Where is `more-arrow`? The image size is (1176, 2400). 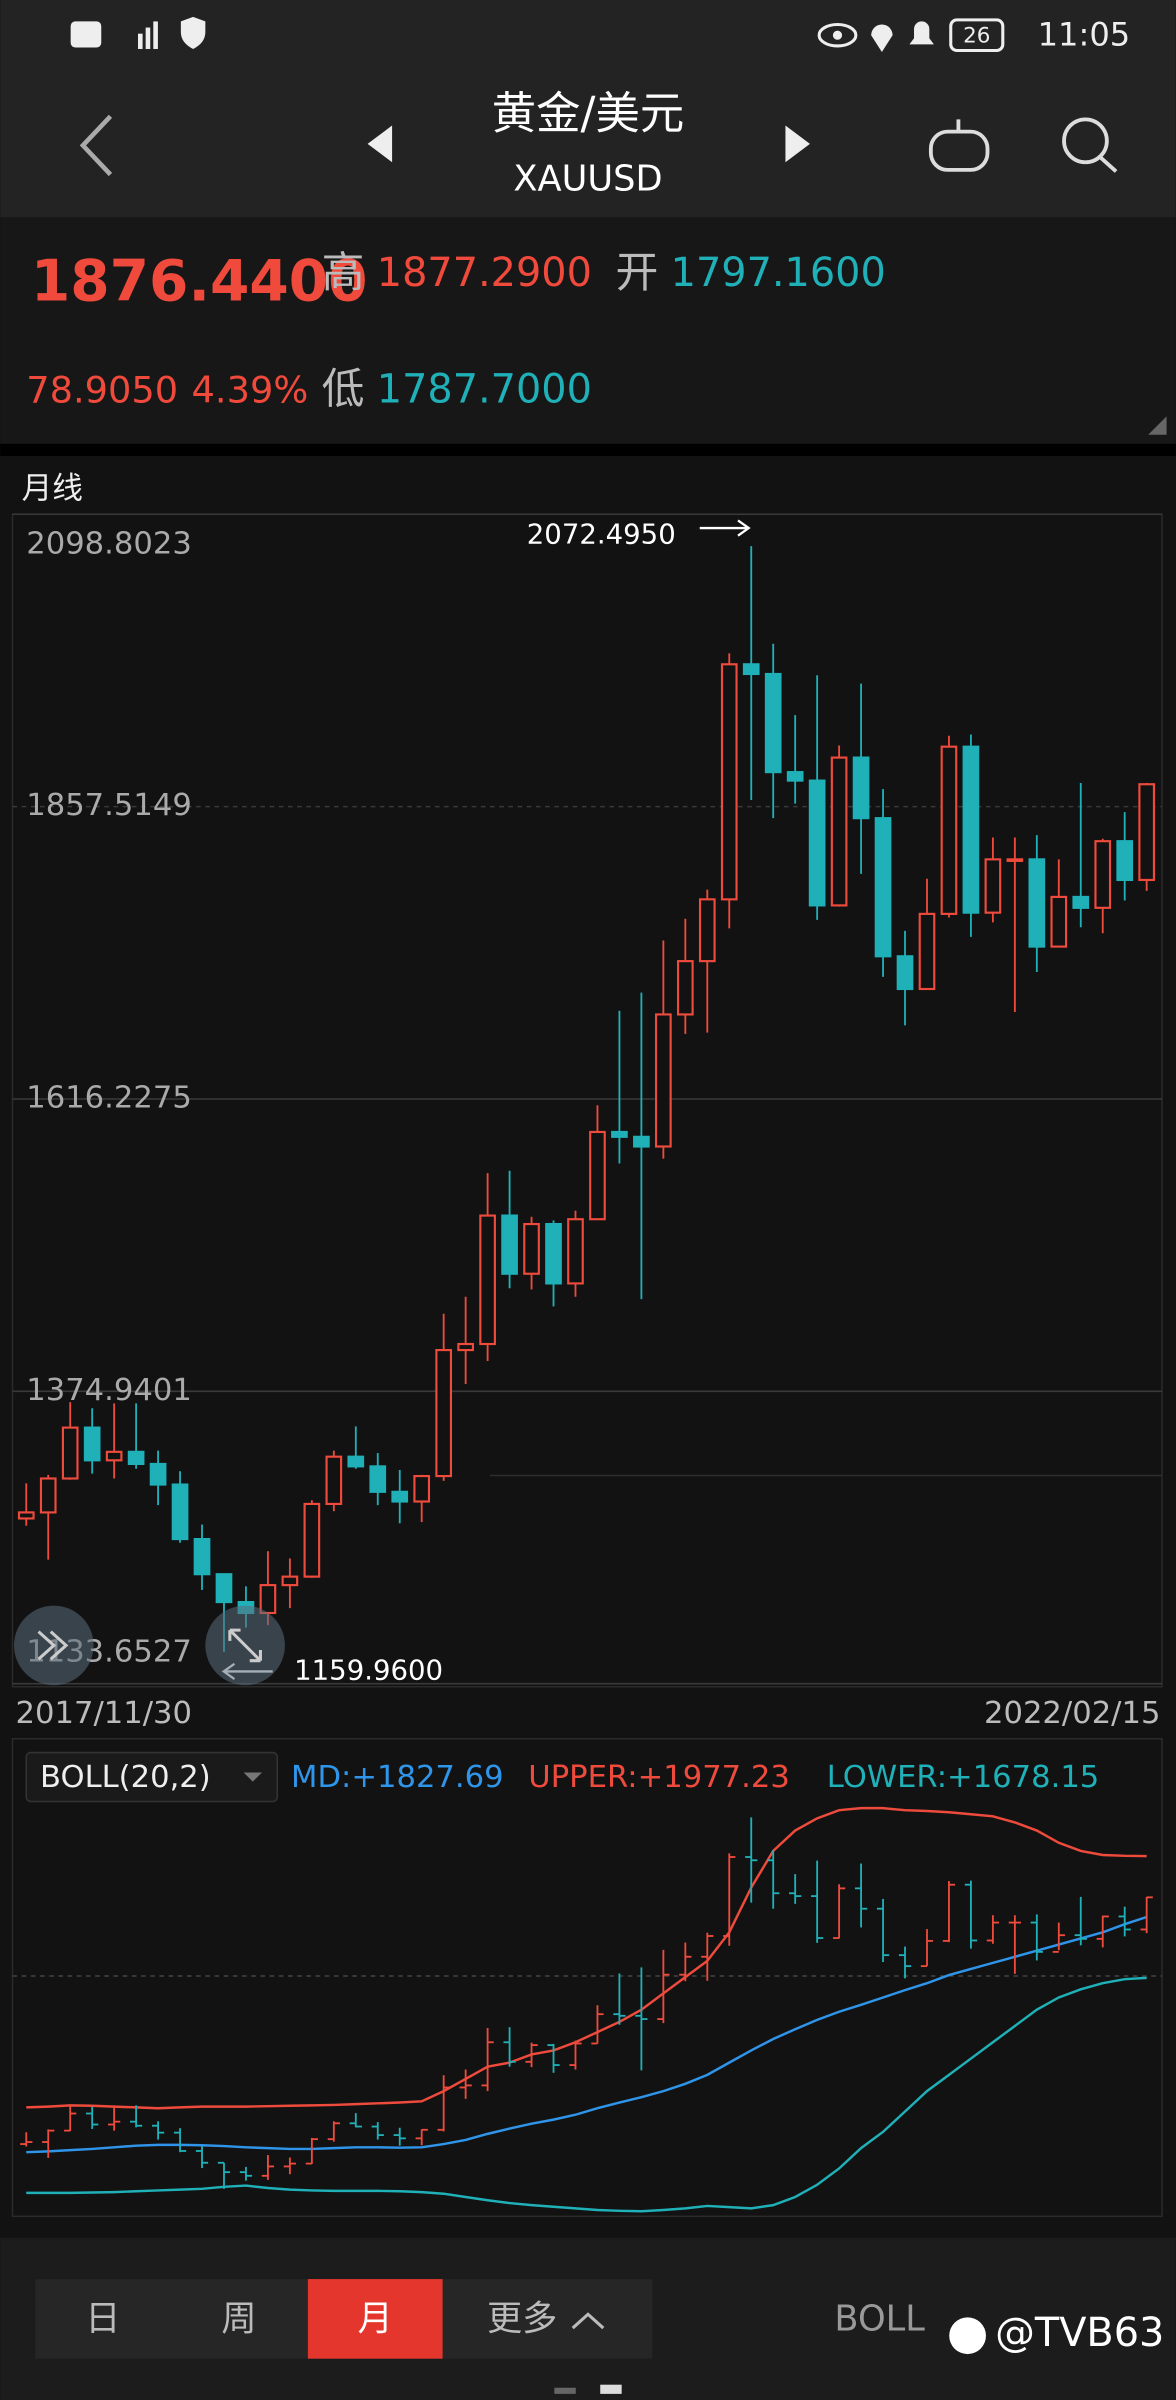
more-arrow is located at coordinates (588, 2321).